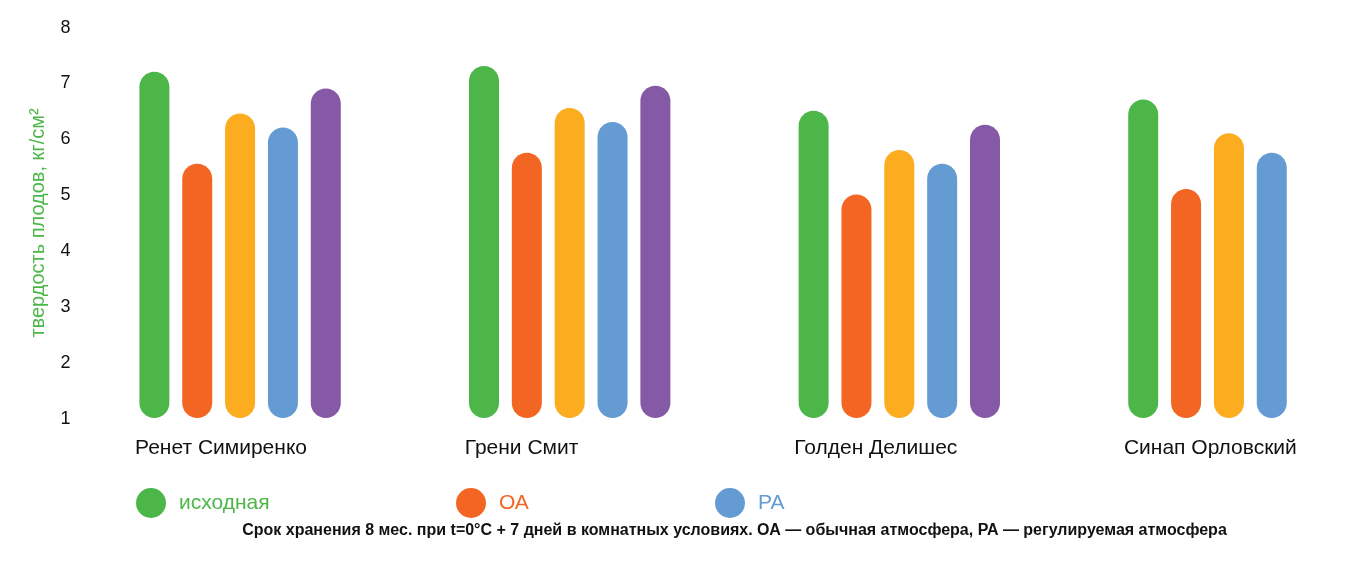 The height and width of the screenshot is (566, 1369). Describe the element at coordinates (514, 501) in the screenshot. I see `legend-label: ОА` at that location.